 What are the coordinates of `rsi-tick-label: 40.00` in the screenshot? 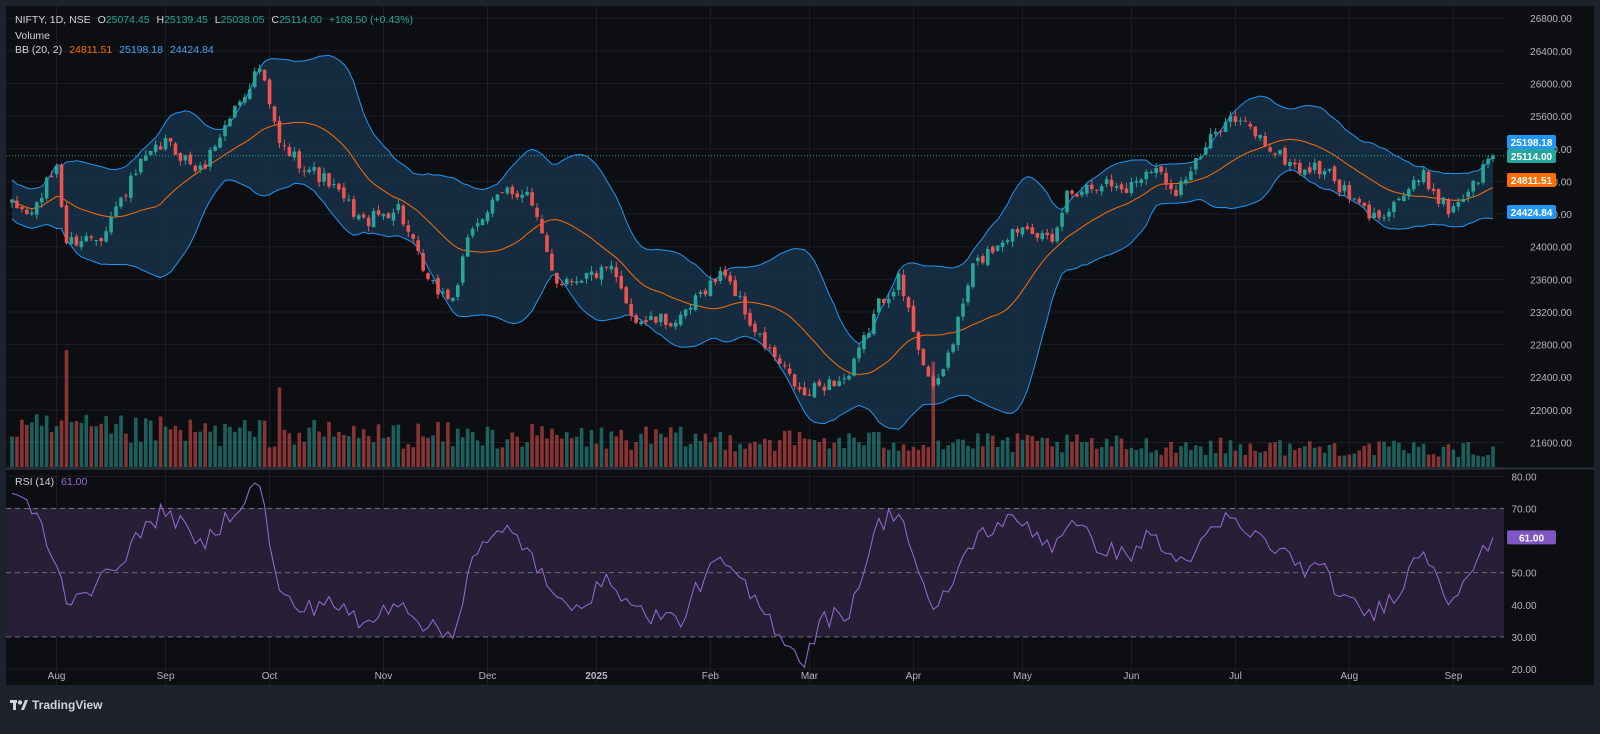 It's located at (1523, 606).